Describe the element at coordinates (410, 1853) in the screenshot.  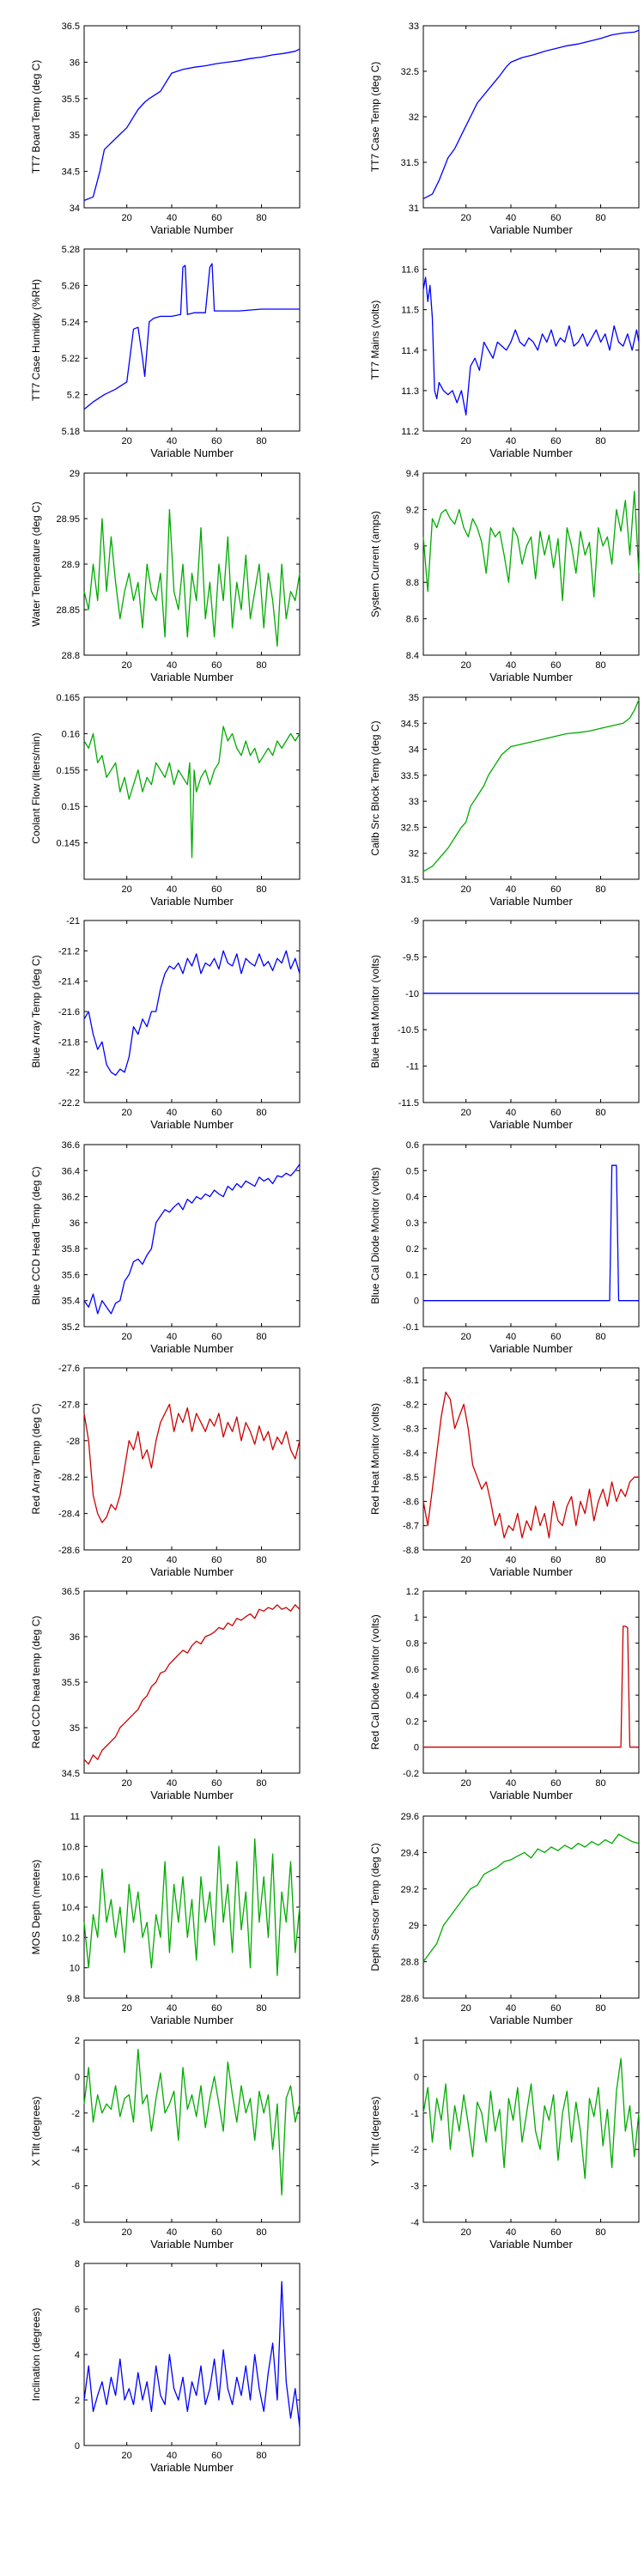
I see `y-tick-label: 29.4` at that location.